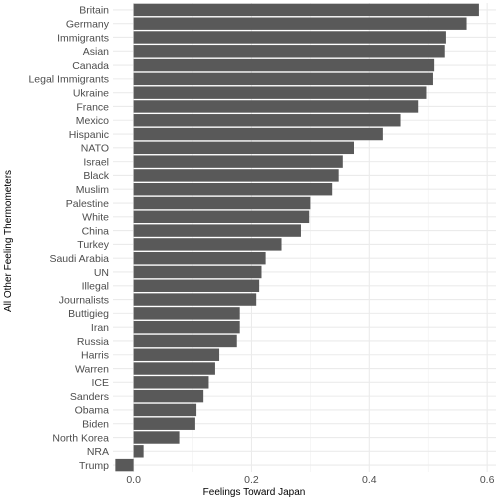 This screenshot has width=500, height=500. What do you see at coordinates (280, 92) in the screenshot?
I see `bar-ukraine` at bounding box center [280, 92].